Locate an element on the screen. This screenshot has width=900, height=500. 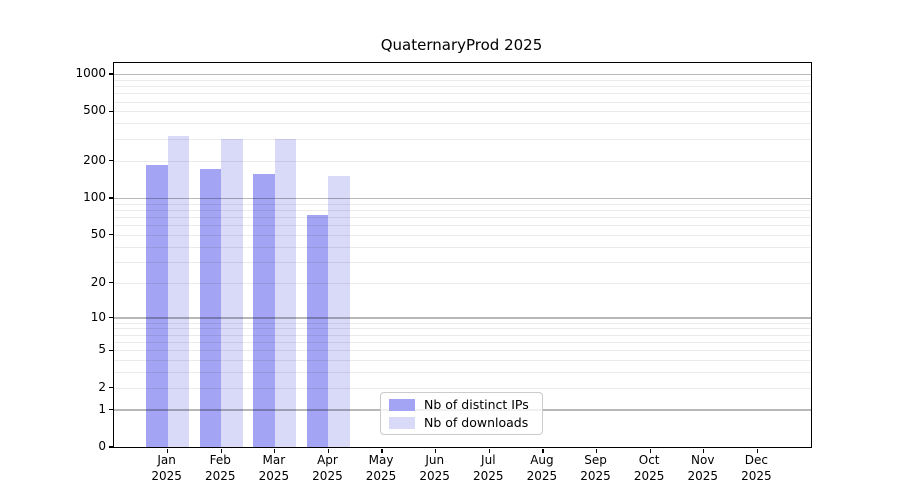
y-tick-label: 1 is located at coordinates (102, 408).